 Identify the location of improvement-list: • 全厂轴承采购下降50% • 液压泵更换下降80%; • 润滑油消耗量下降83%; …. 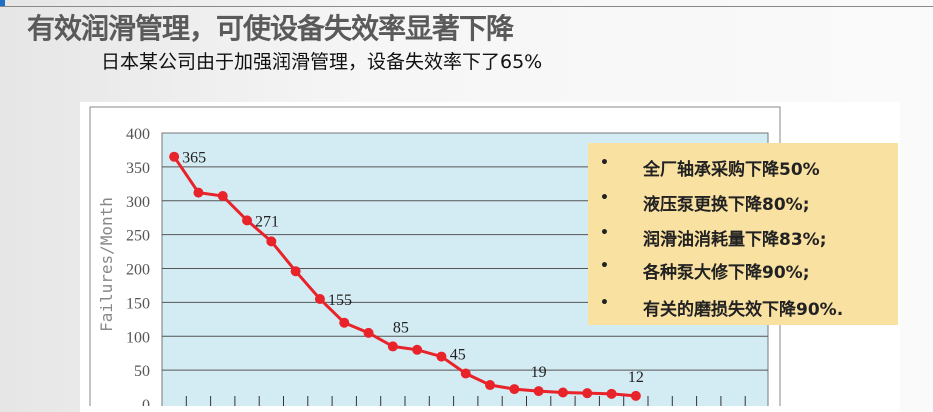
(743, 234).